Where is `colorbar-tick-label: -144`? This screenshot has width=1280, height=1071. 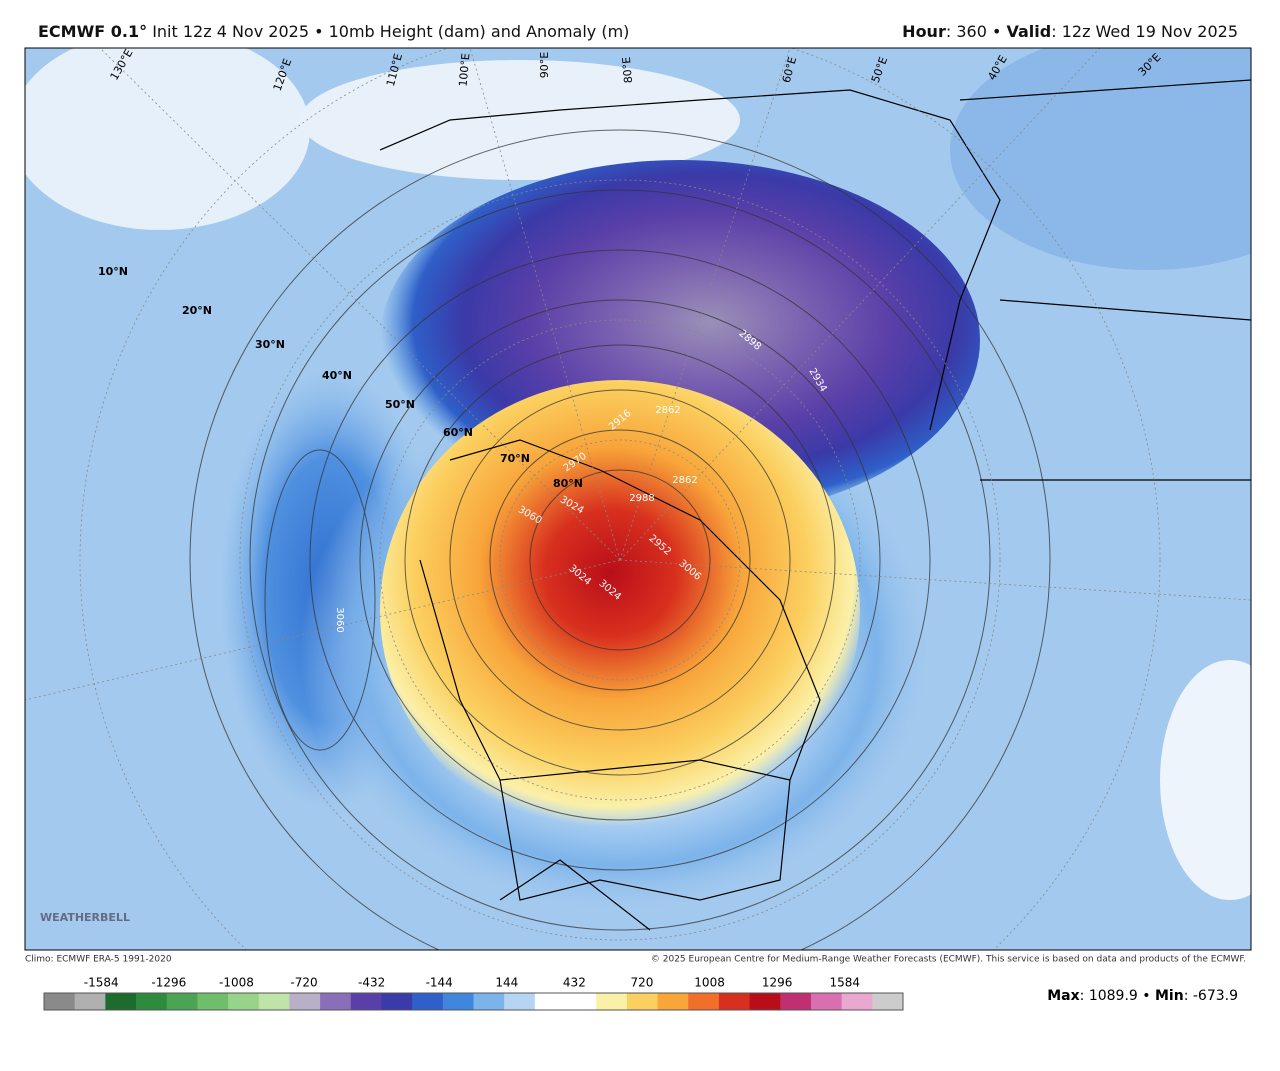
colorbar-tick-label: -144 is located at coordinates (439, 983).